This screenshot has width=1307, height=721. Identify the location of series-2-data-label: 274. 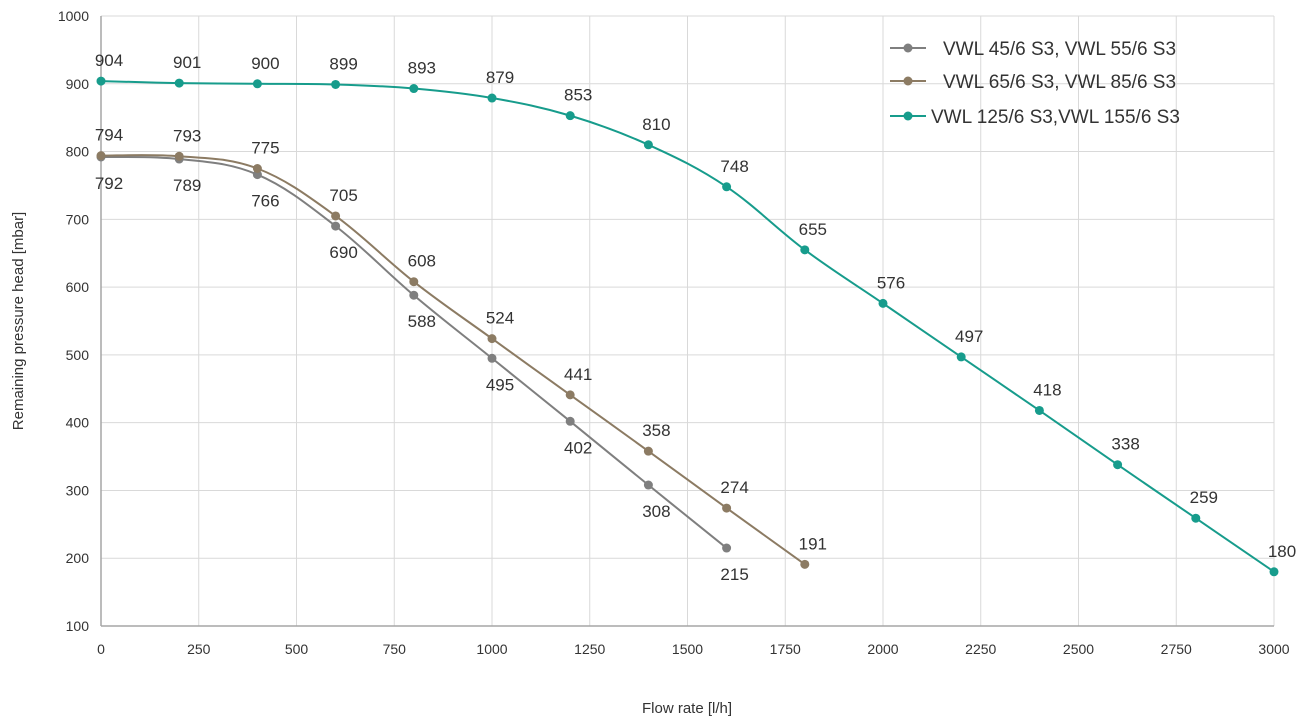
(734, 487).